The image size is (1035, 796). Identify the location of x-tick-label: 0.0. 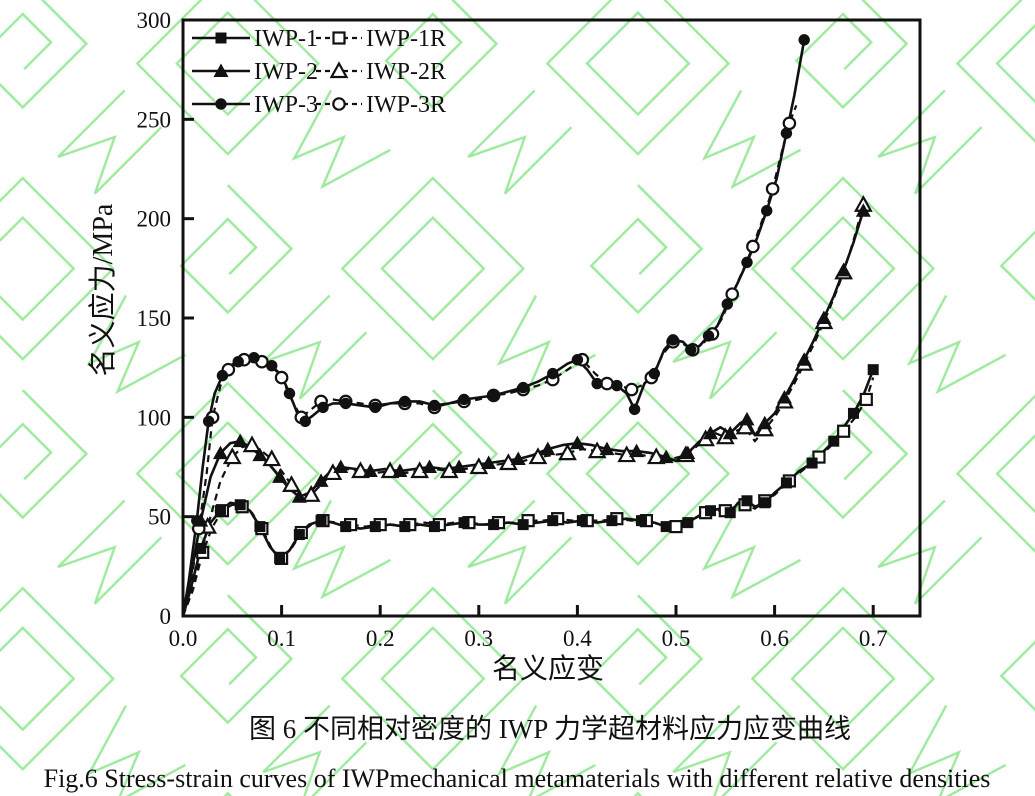
(183, 638).